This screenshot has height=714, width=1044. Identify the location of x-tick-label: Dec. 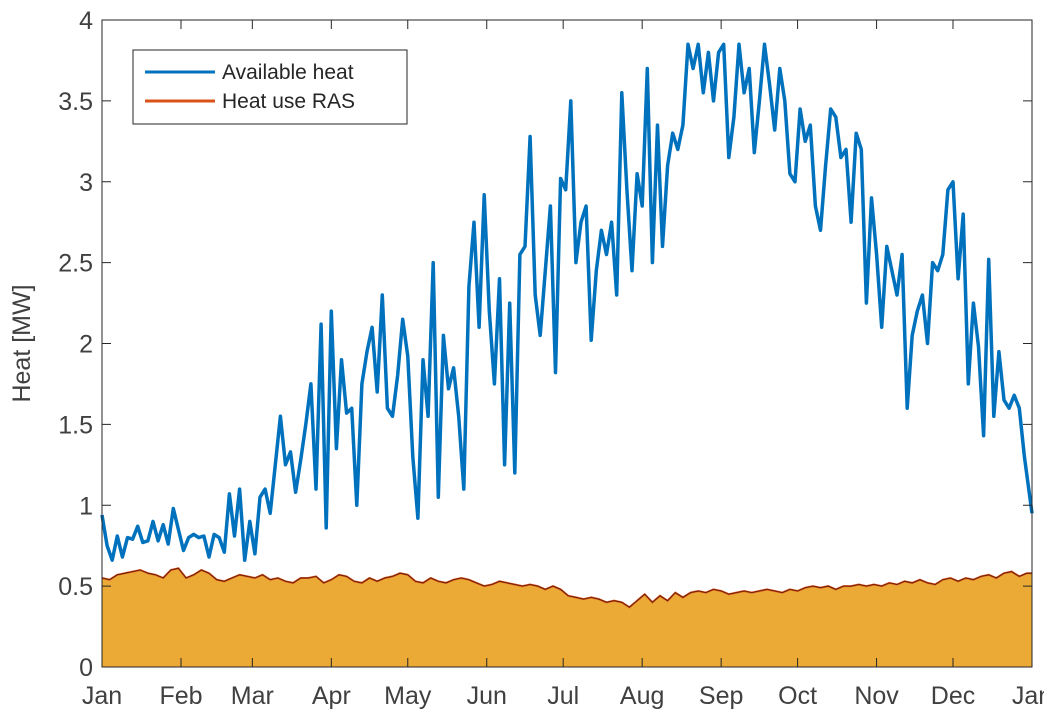
(953, 696).